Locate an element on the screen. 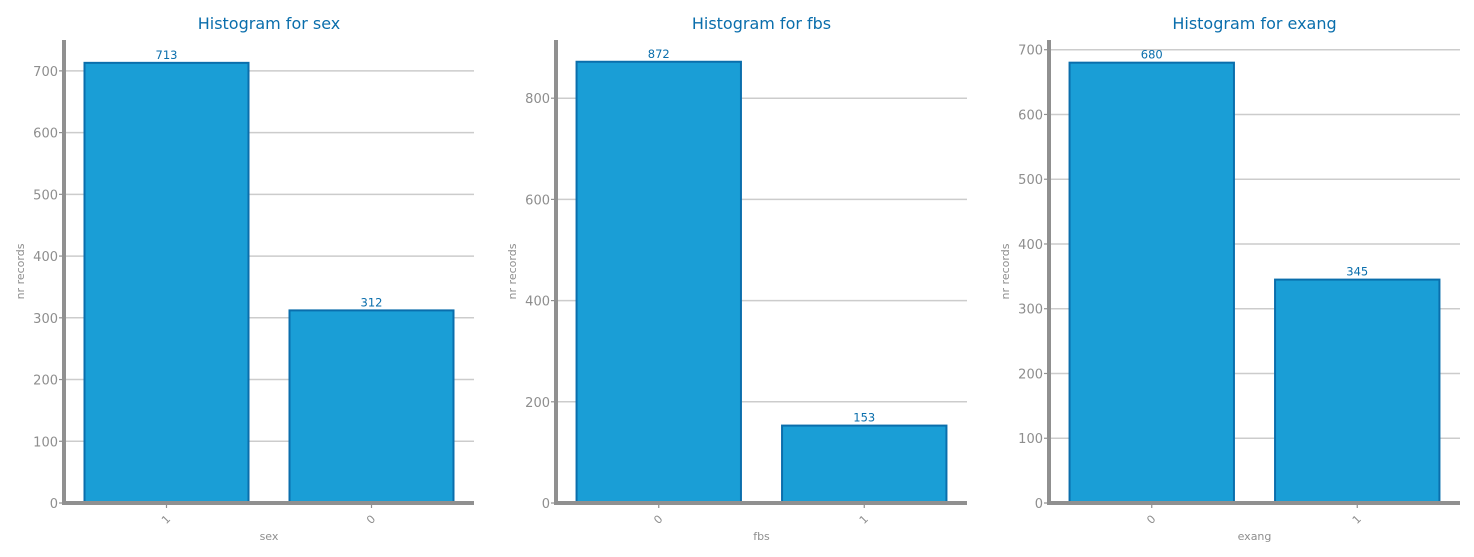 This screenshot has height=557, width=1474. data-label: 345 is located at coordinates (1357, 272).